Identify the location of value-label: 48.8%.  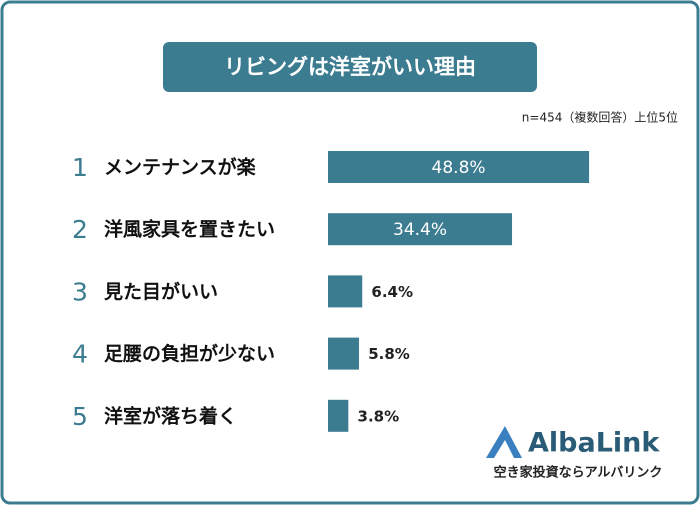
(459, 168).